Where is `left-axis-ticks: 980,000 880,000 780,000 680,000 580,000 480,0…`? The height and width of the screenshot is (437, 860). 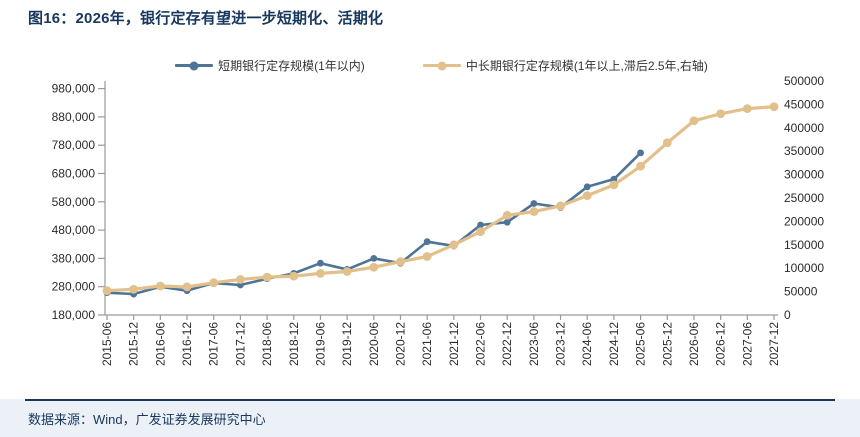
left-axis-ticks: 980,000 880,000 780,000 680,000 580,000 480,0… is located at coordinates (78, 202).